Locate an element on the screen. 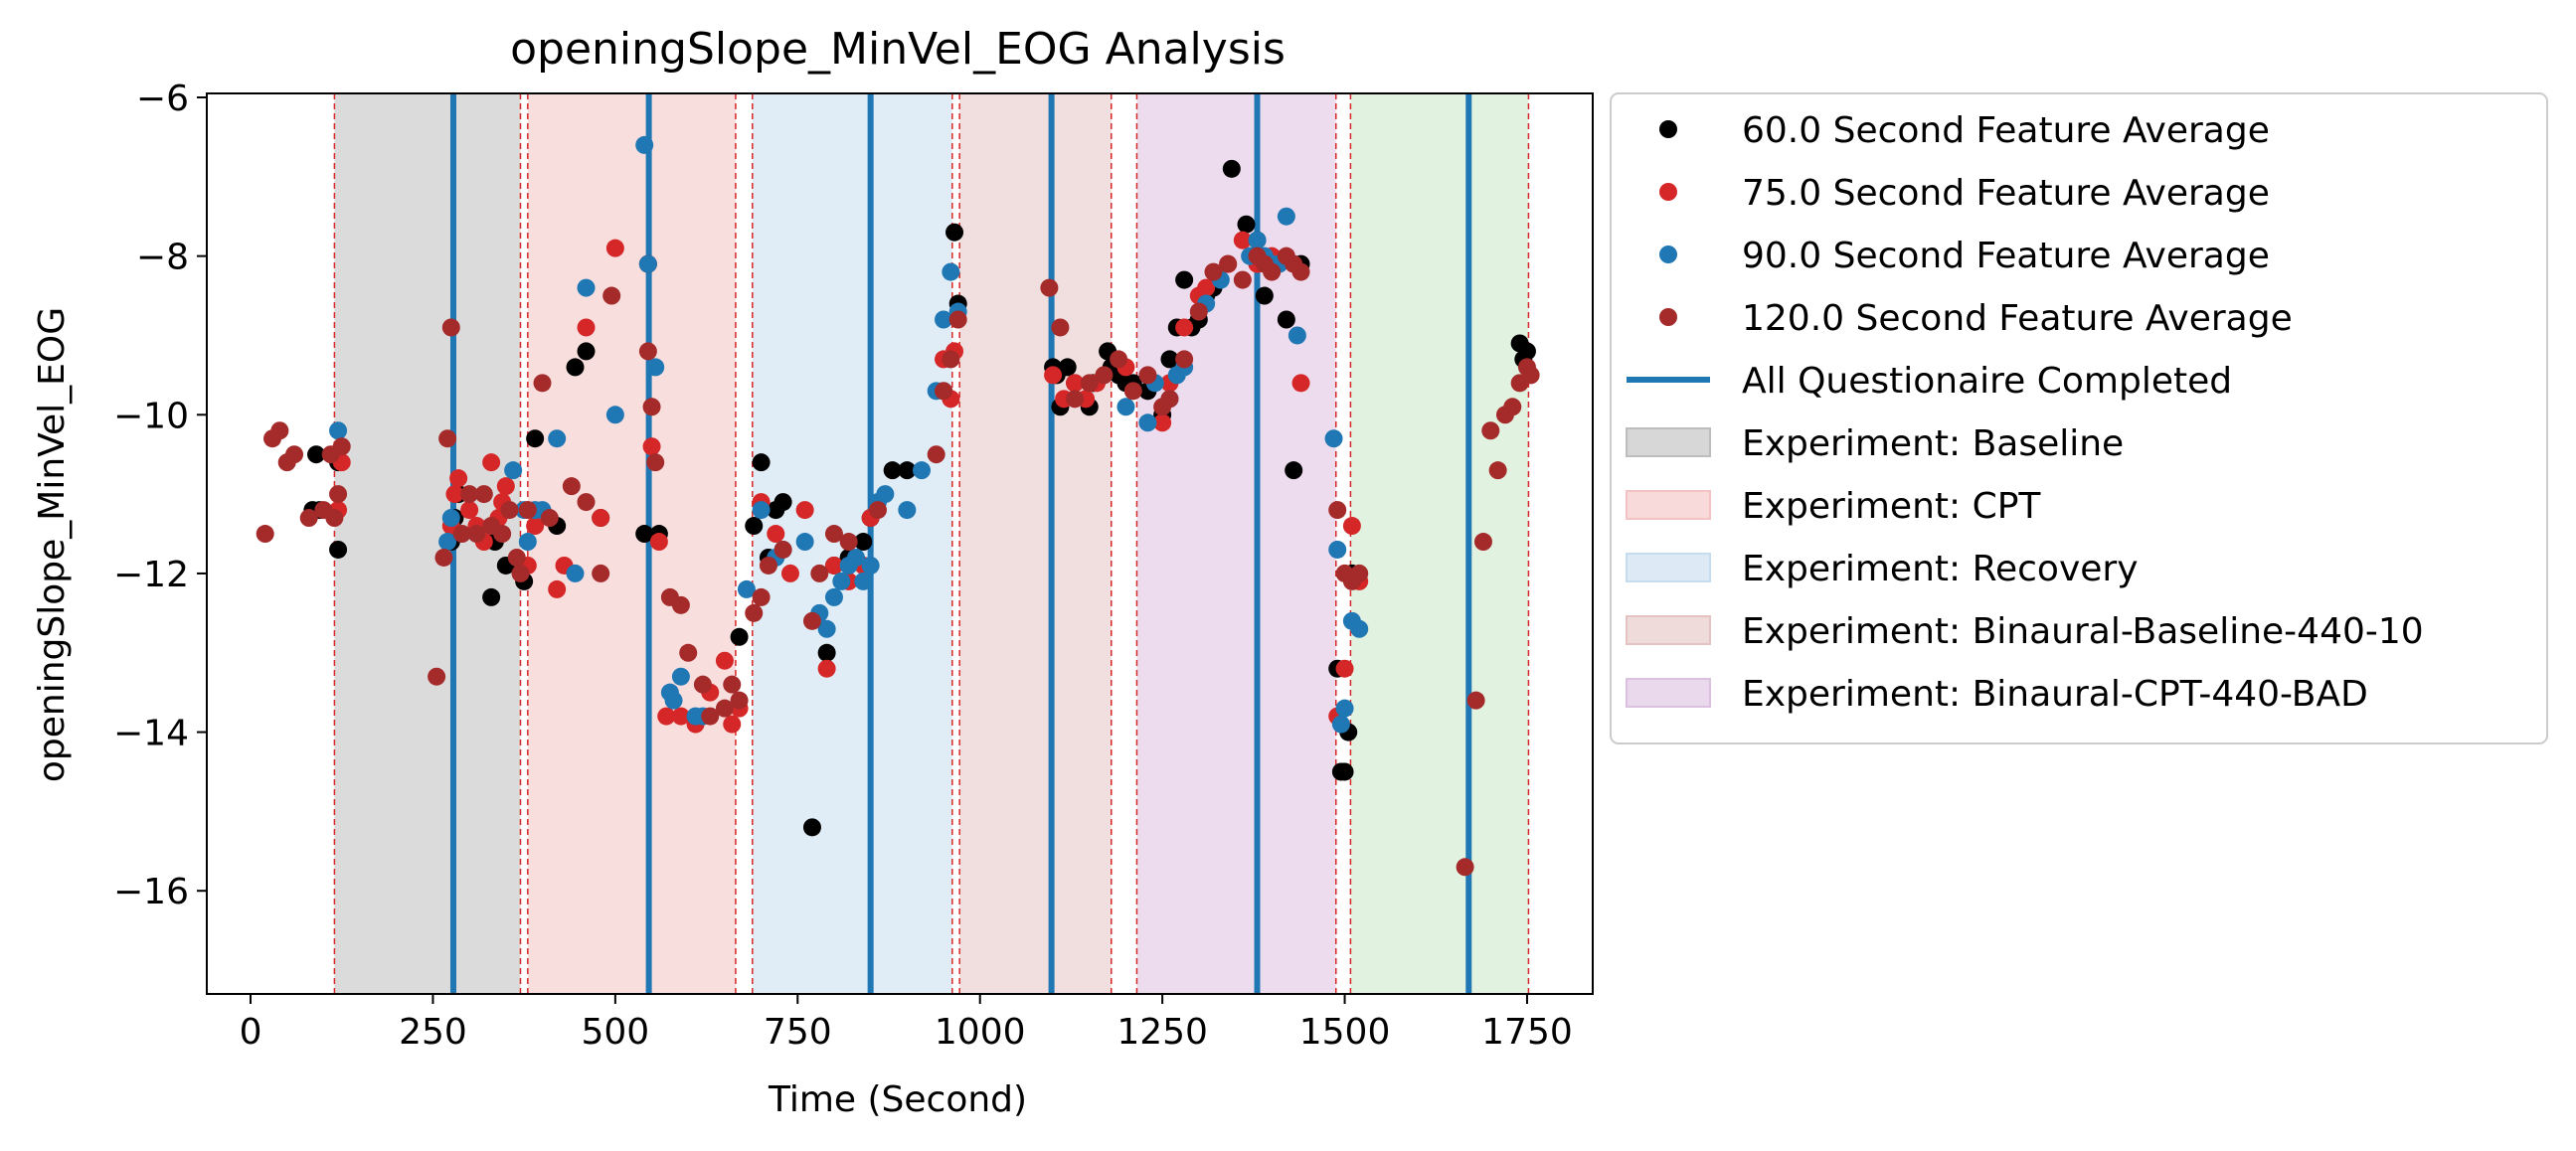 Image resolution: width=2576 pixels, height=1151 pixels. legend-label: Experiment: Recovery is located at coordinates (1940, 569).